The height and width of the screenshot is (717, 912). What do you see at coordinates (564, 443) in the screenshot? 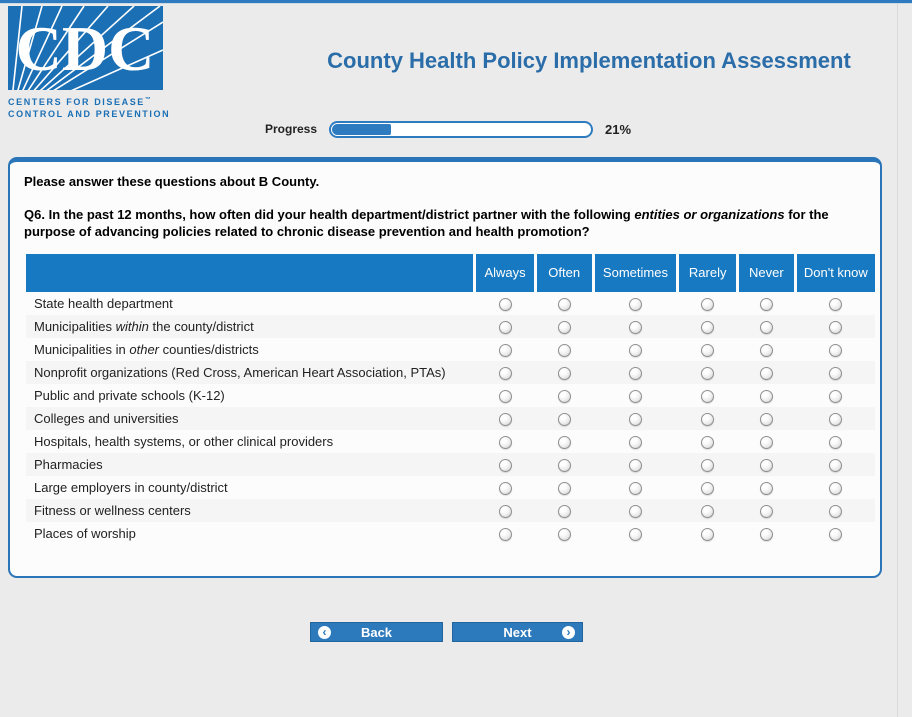
I see `radio-hospitals-health-systems-often` at bounding box center [564, 443].